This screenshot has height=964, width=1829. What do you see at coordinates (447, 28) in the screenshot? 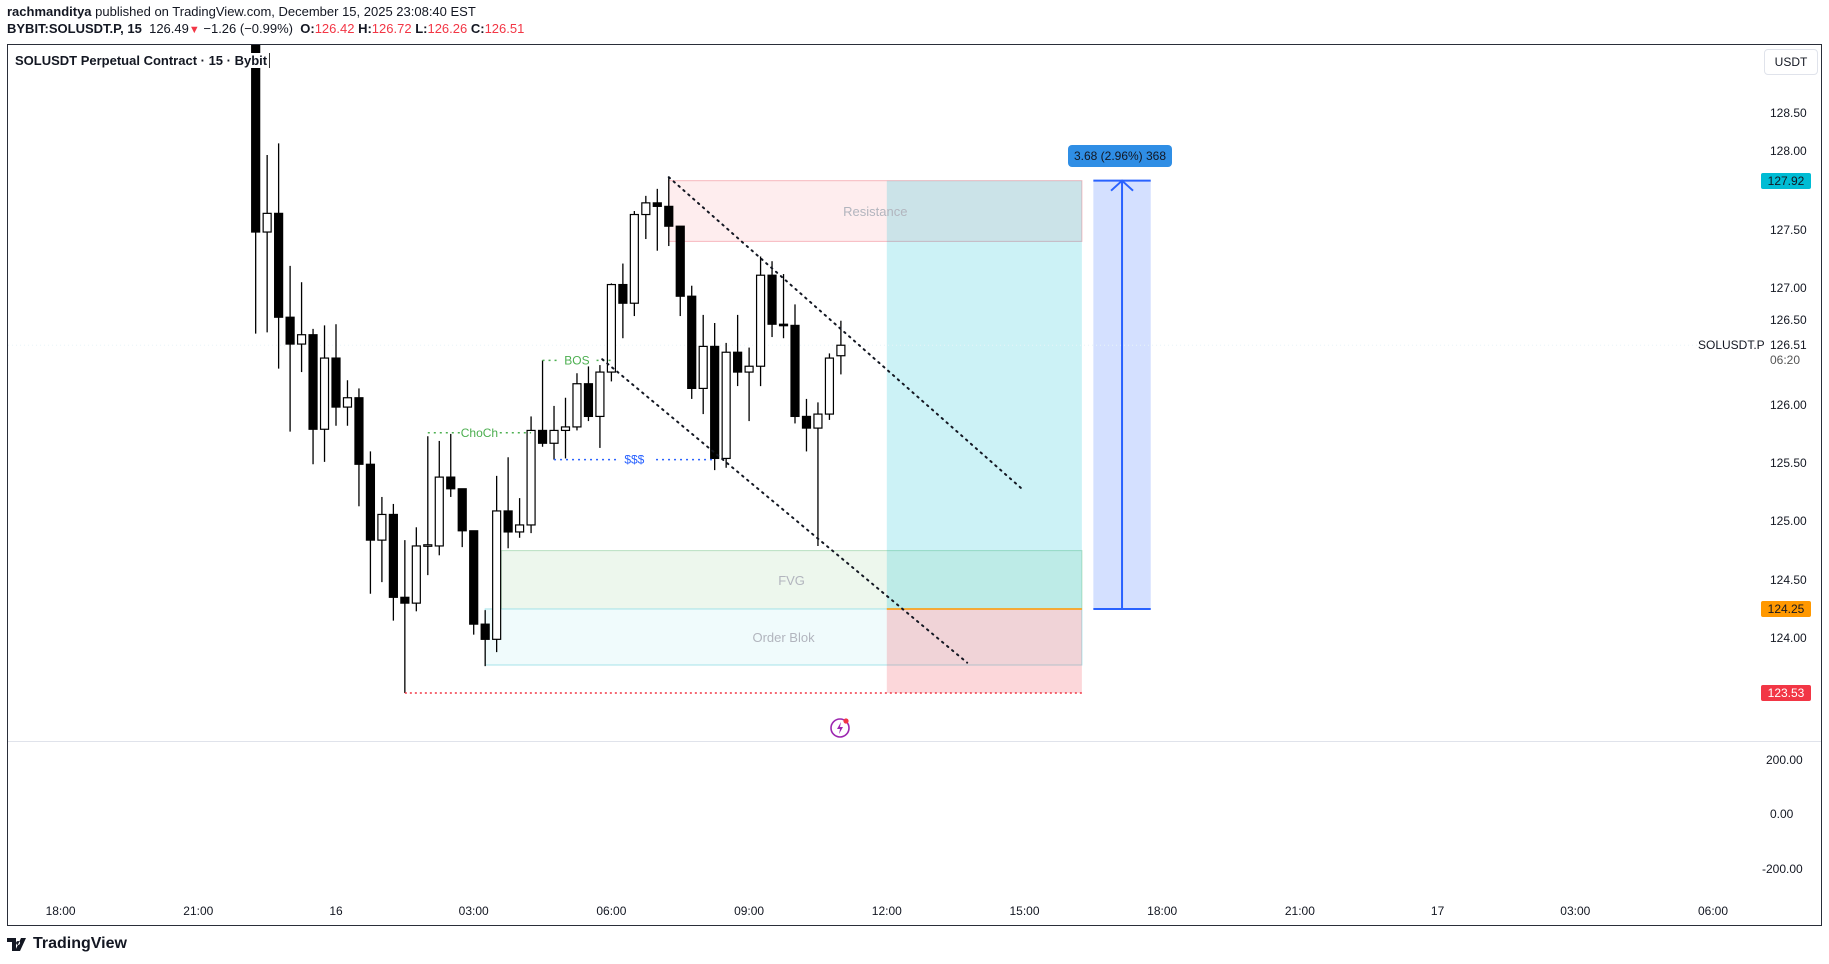
I see `low-value: 126.26` at bounding box center [447, 28].